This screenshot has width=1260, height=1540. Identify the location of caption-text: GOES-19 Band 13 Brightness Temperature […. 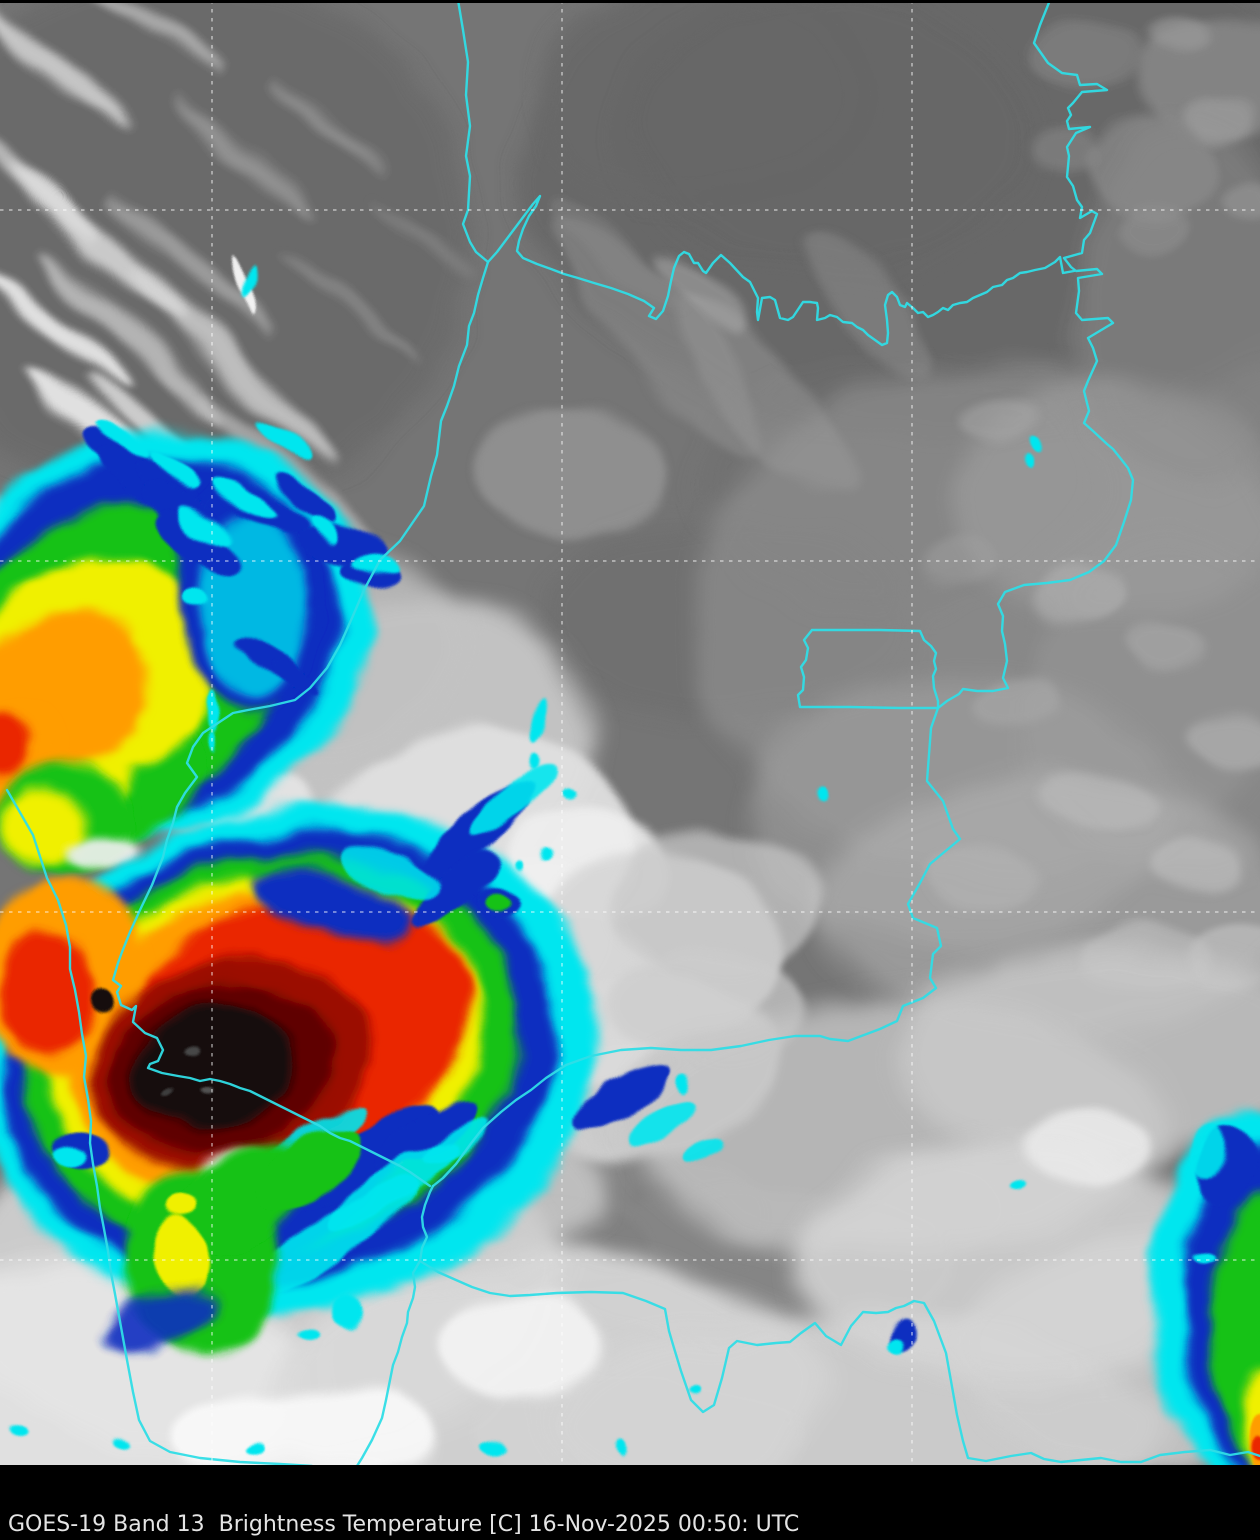
(404, 1524).